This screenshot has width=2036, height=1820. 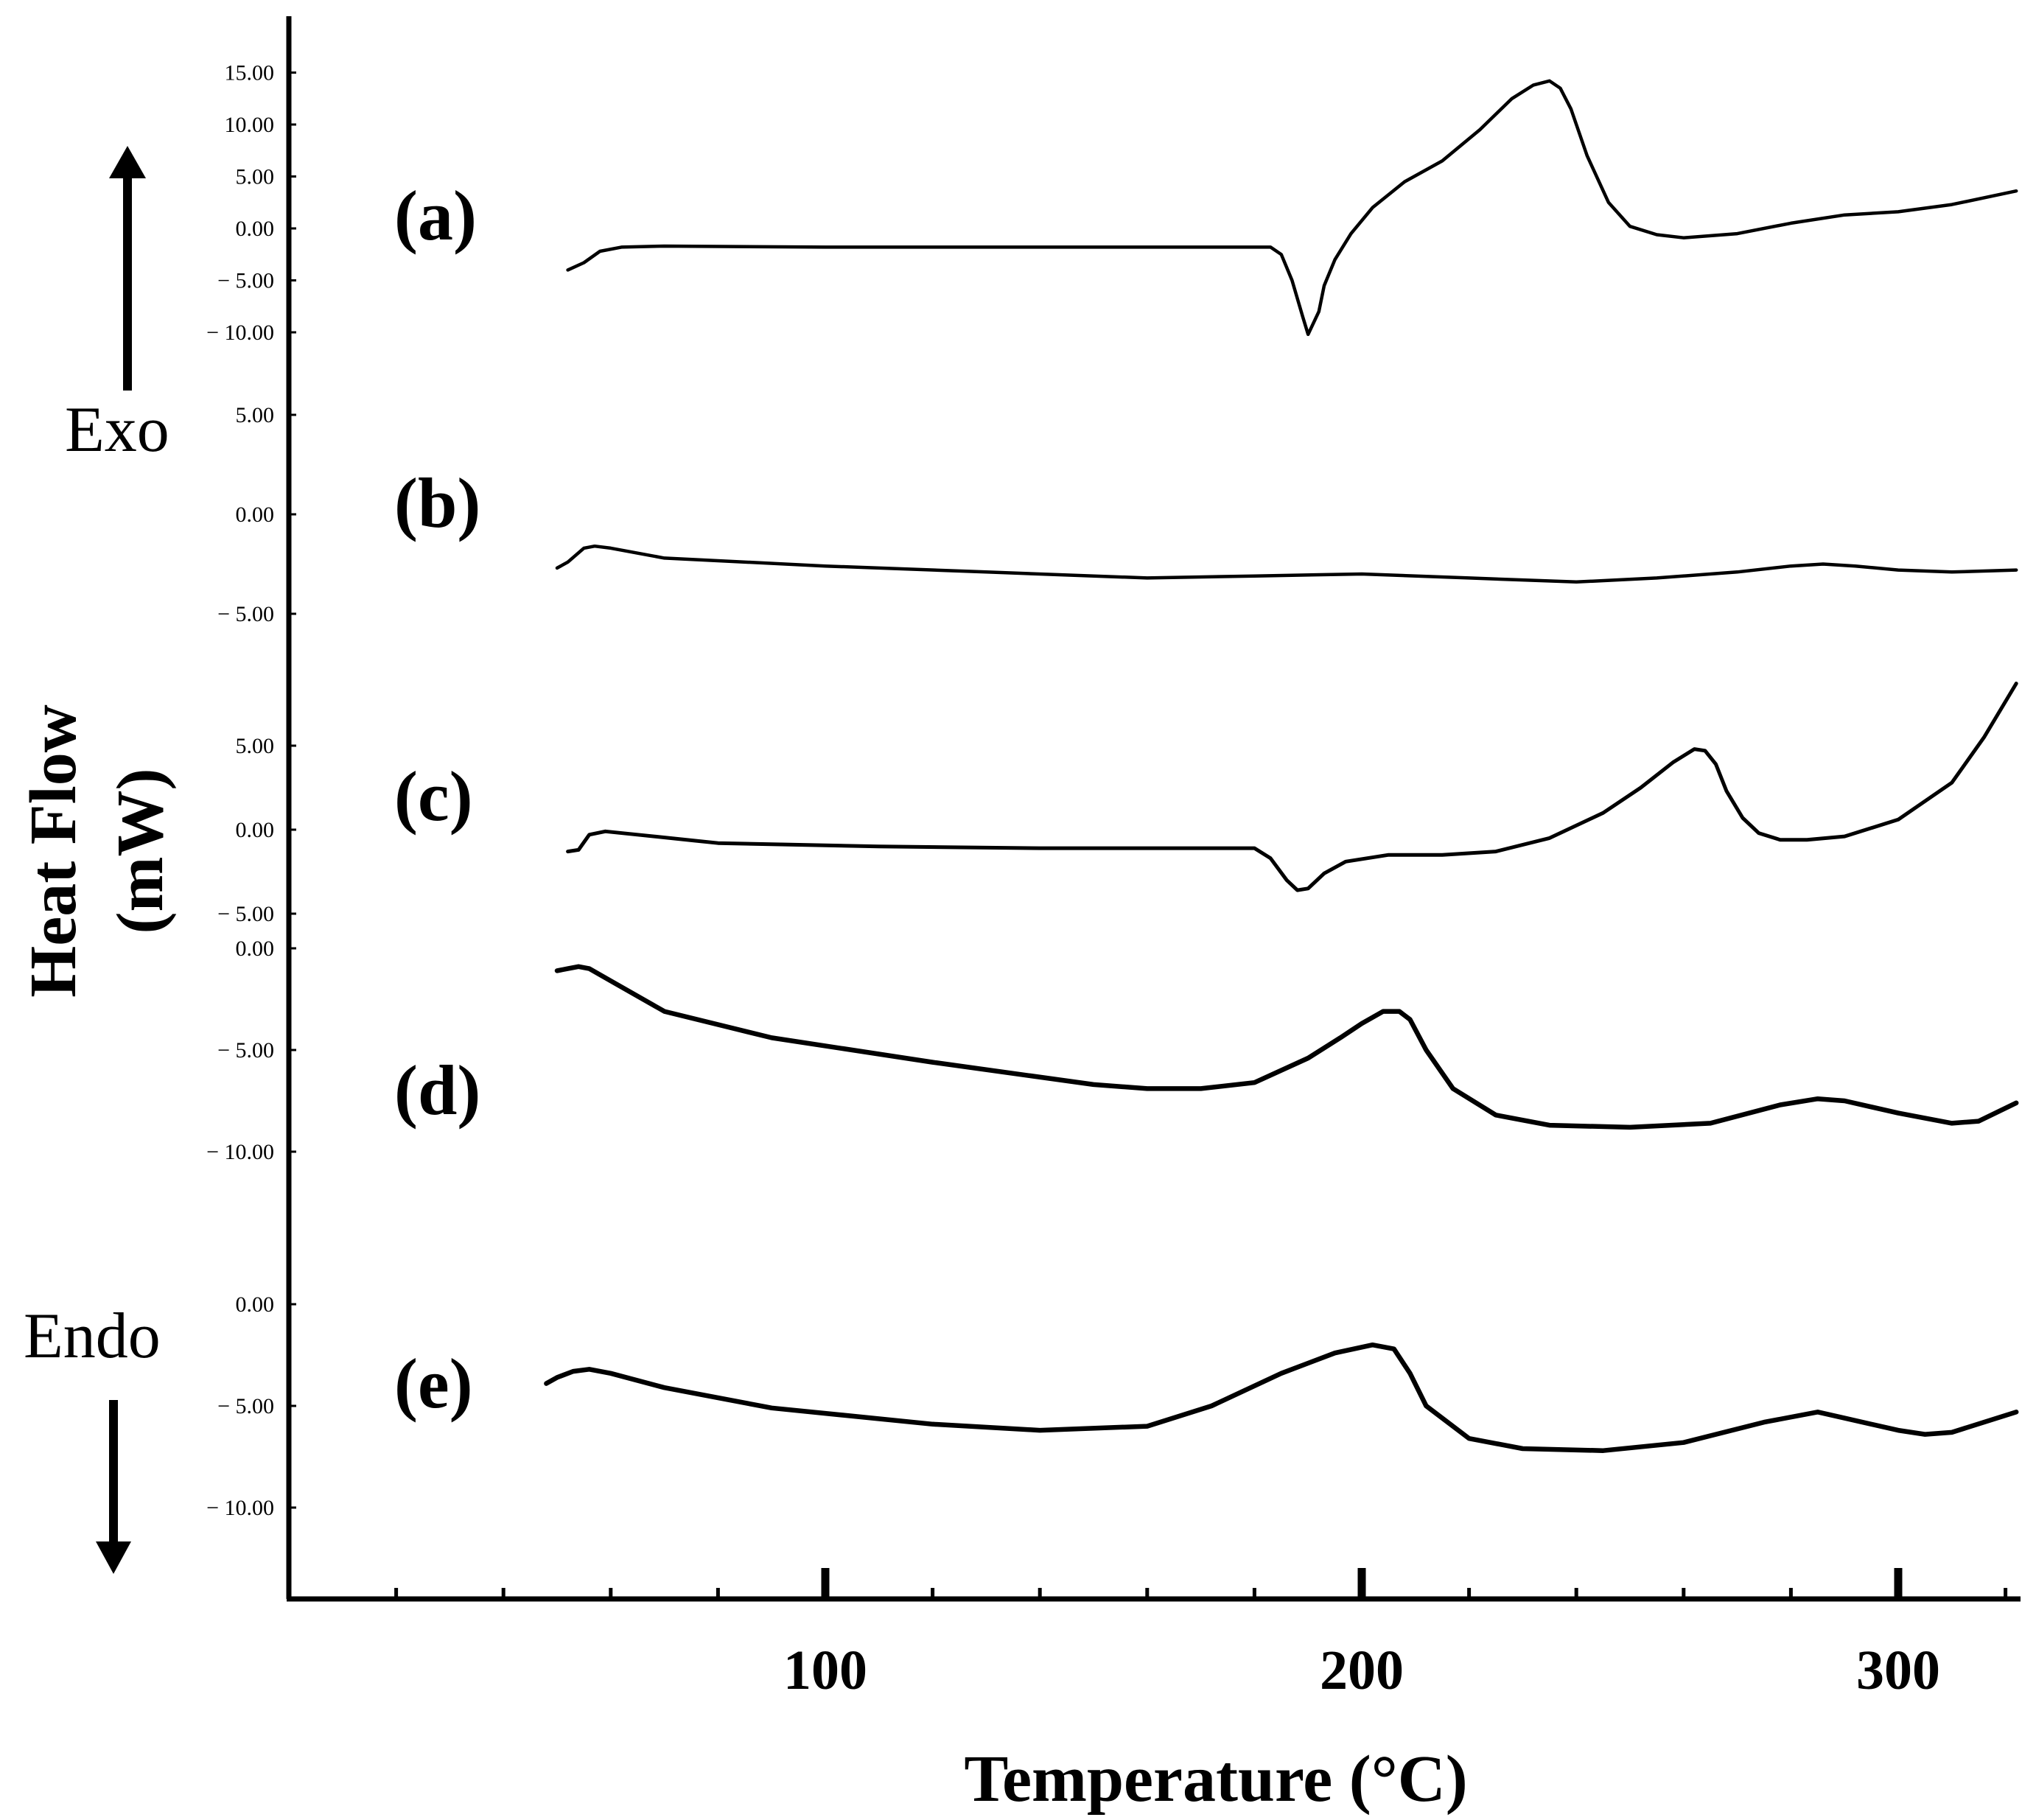 I want to click on series-labels: (a) (b) (c) (d) (e), so click(x=437, y=800).